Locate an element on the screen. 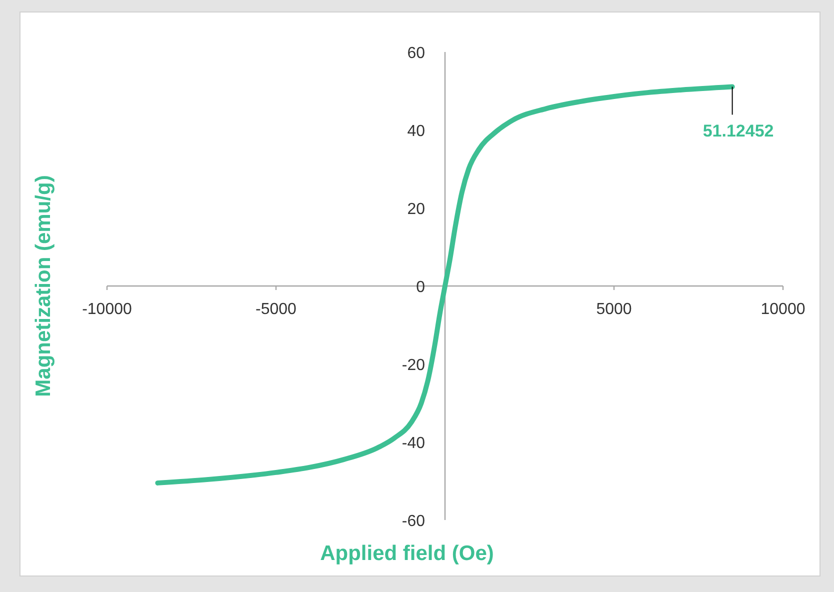 The image size is (834, 592). y-tick-label: 0 is located at coordinates (421, 287).